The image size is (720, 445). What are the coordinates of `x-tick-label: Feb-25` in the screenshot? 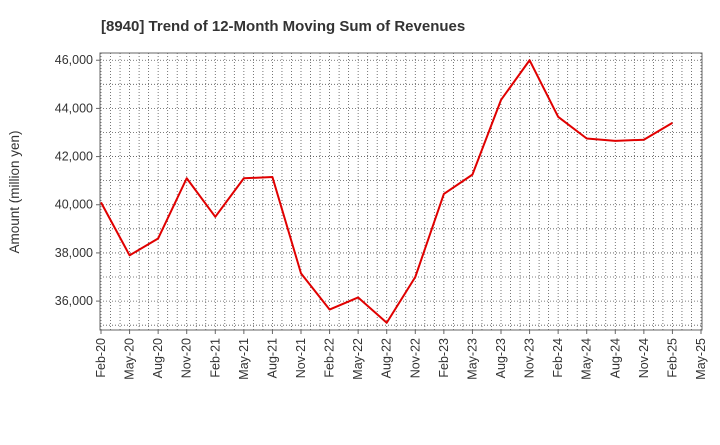 It's located at (672, 358).